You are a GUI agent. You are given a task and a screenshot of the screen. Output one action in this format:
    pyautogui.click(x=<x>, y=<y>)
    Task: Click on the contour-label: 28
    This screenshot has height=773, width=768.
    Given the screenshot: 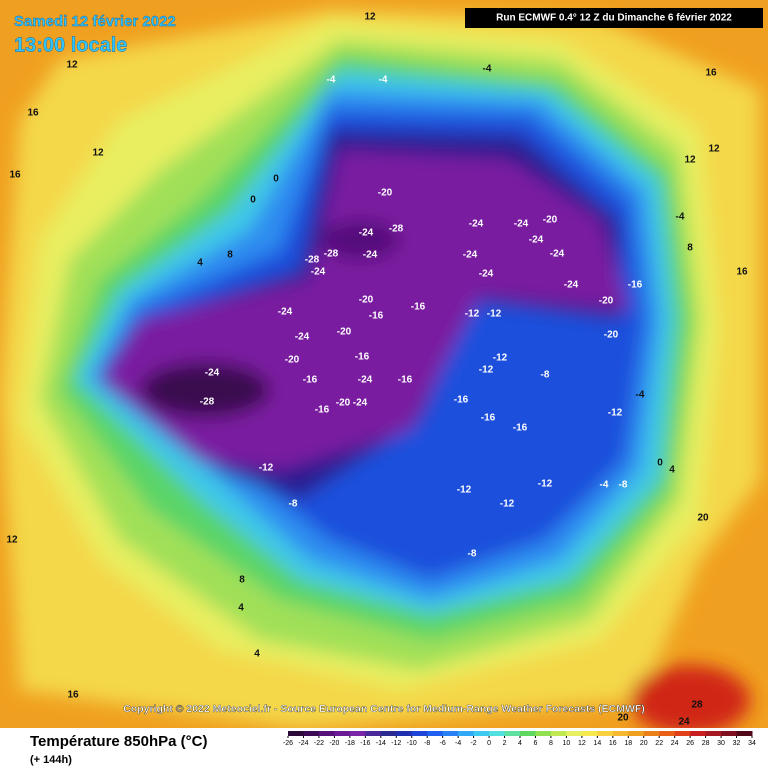 What is the action you would take?
    pyautogui.click(x=697, y=705)
    